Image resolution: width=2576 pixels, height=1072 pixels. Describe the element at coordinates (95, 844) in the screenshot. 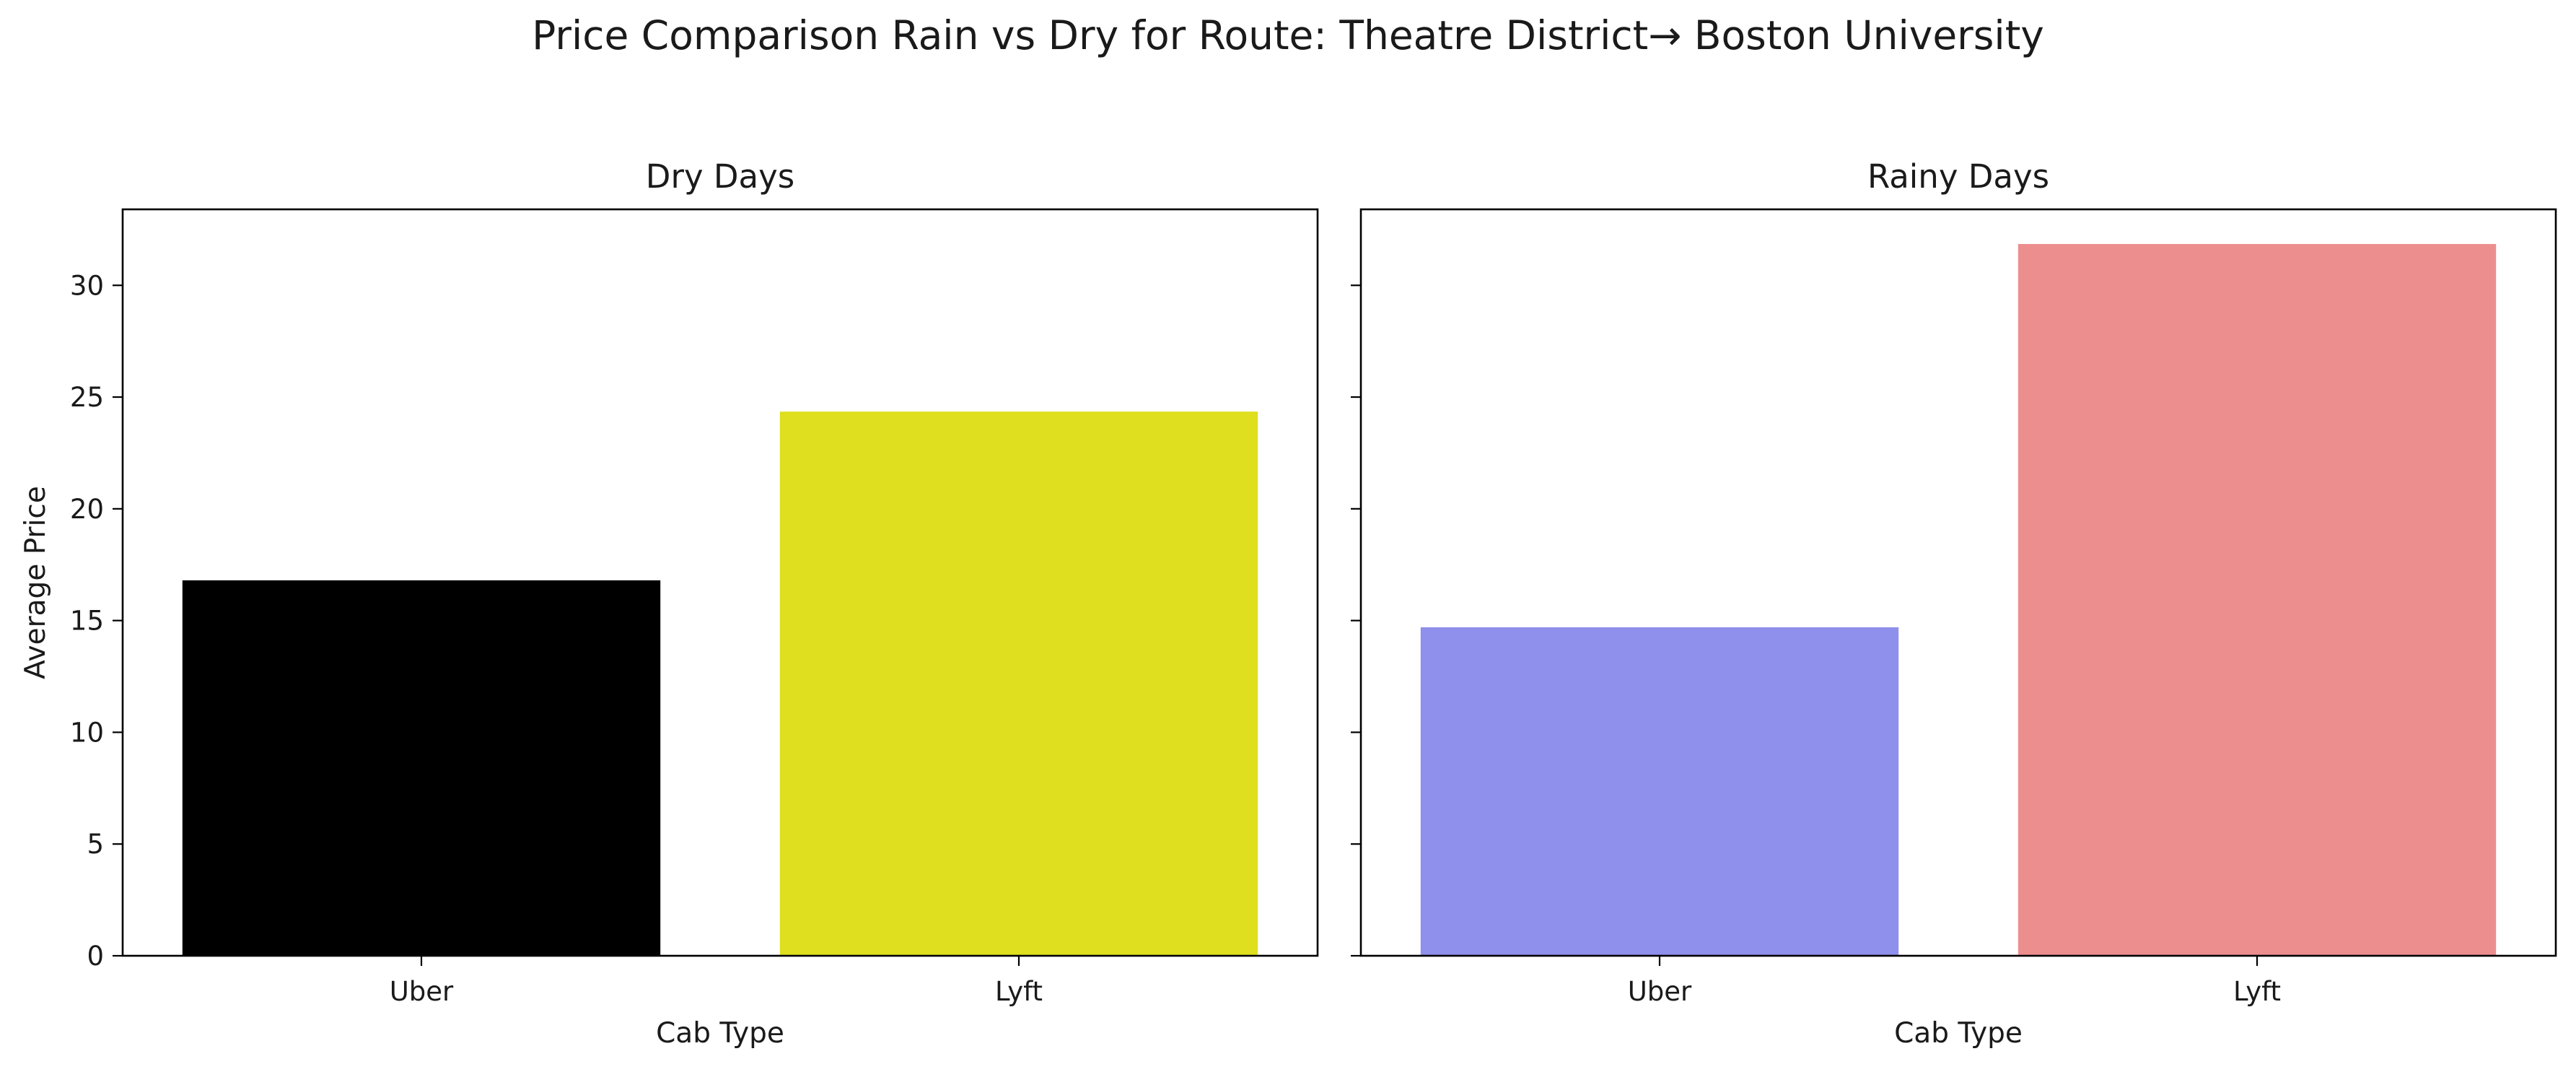

I see `y-tick-label: 5` at that location.